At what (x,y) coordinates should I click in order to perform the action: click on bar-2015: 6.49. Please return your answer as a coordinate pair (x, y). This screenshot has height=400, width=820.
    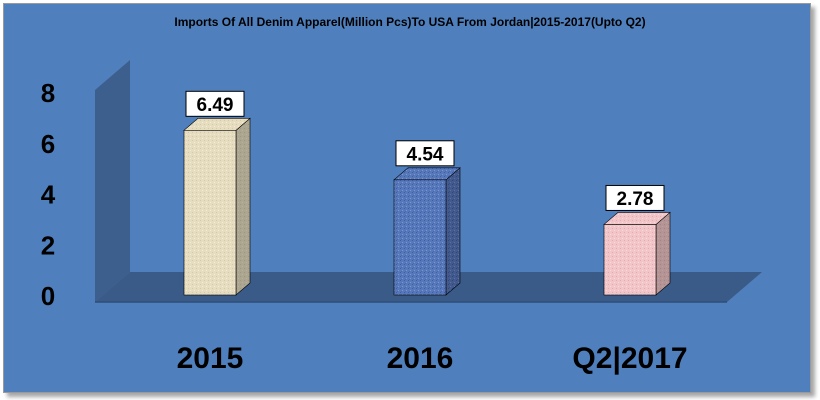
    Looking at the image, I should click on (217, 193).